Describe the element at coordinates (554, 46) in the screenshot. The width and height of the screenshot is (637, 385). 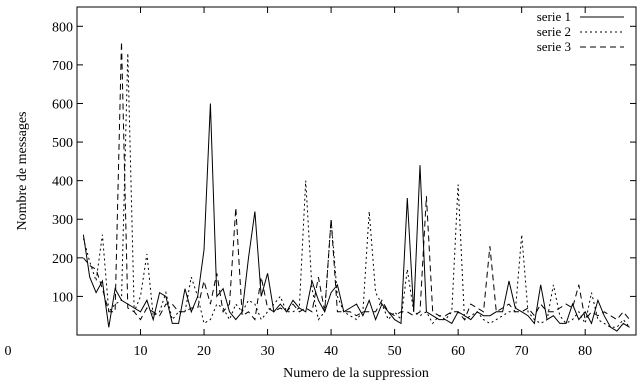
I see `legend-label-3: serie 3` at that location.